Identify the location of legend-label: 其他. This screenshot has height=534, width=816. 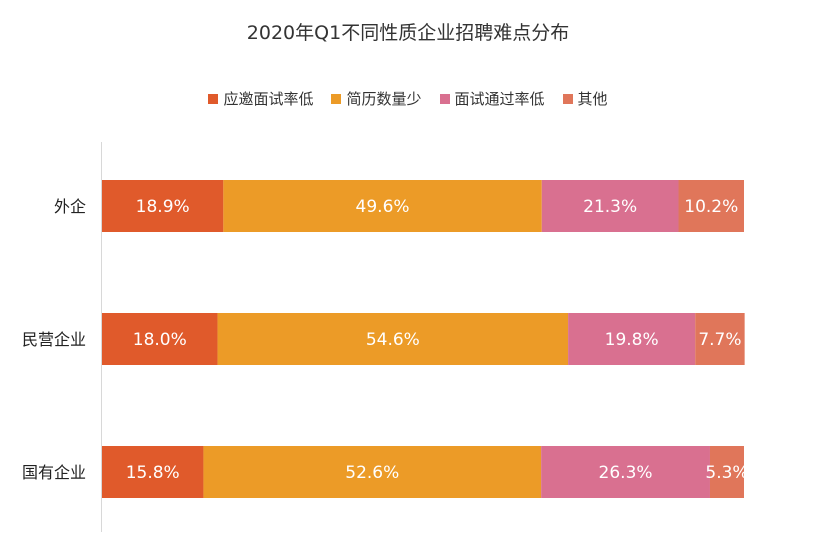
(592, 99).